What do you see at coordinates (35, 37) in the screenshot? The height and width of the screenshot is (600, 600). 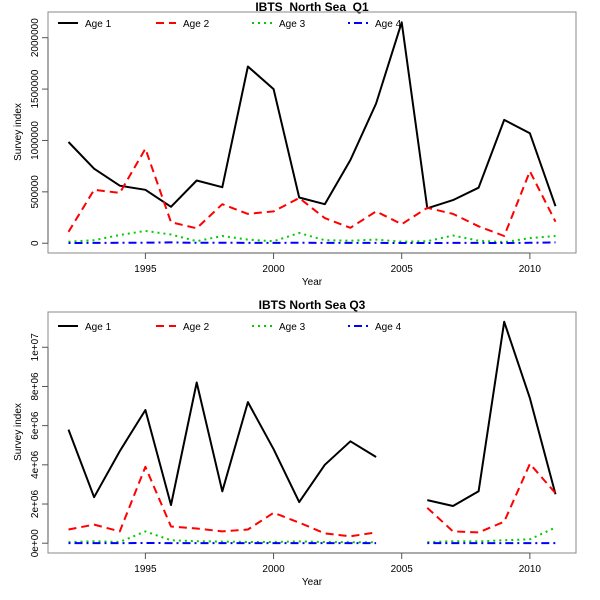 I see `y-tick-label: 2000000` at bounding box center [35, 37].